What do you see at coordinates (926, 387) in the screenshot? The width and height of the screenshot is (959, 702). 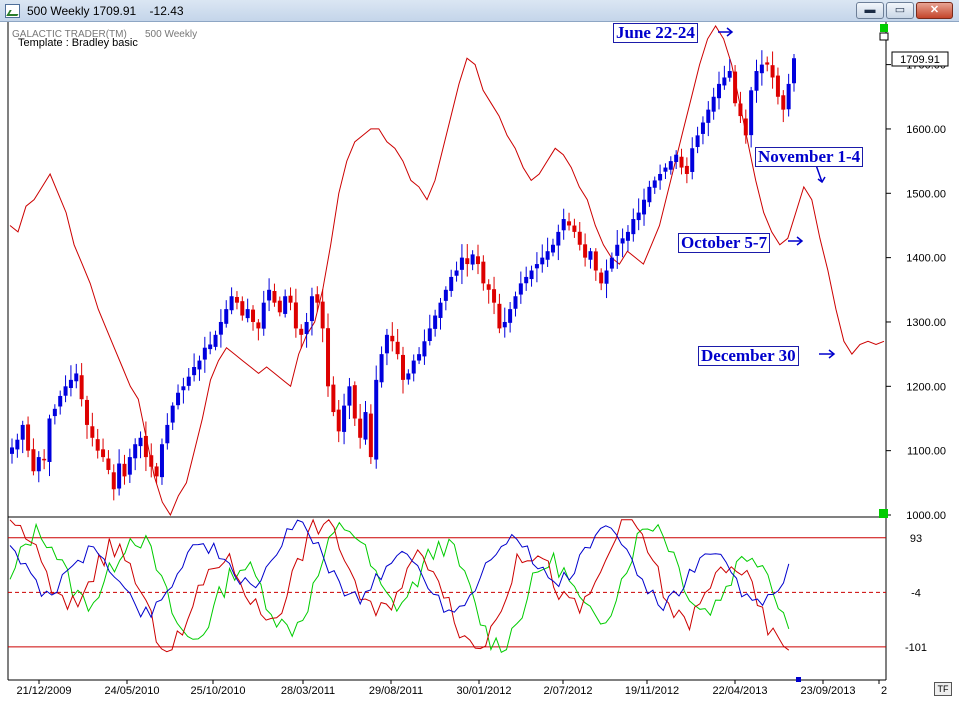 I see `price-tick-label-2: 1200.00` at bounding box center [926, 387].